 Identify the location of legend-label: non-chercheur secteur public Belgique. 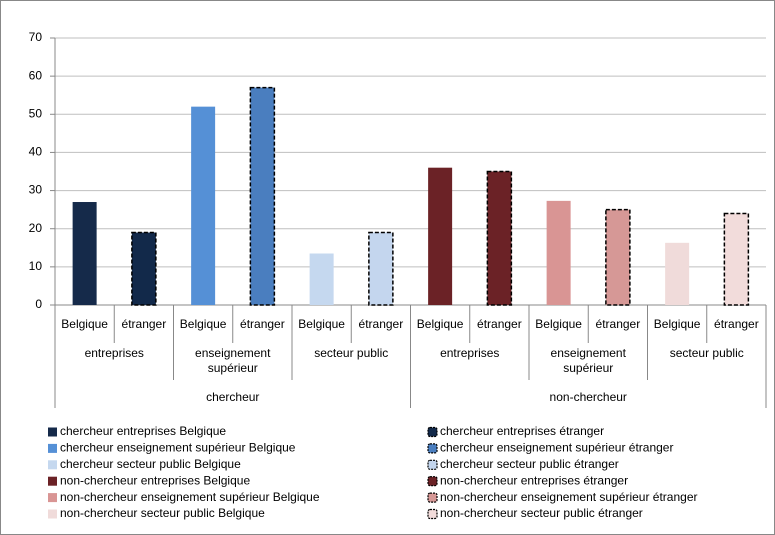
(162, 513).